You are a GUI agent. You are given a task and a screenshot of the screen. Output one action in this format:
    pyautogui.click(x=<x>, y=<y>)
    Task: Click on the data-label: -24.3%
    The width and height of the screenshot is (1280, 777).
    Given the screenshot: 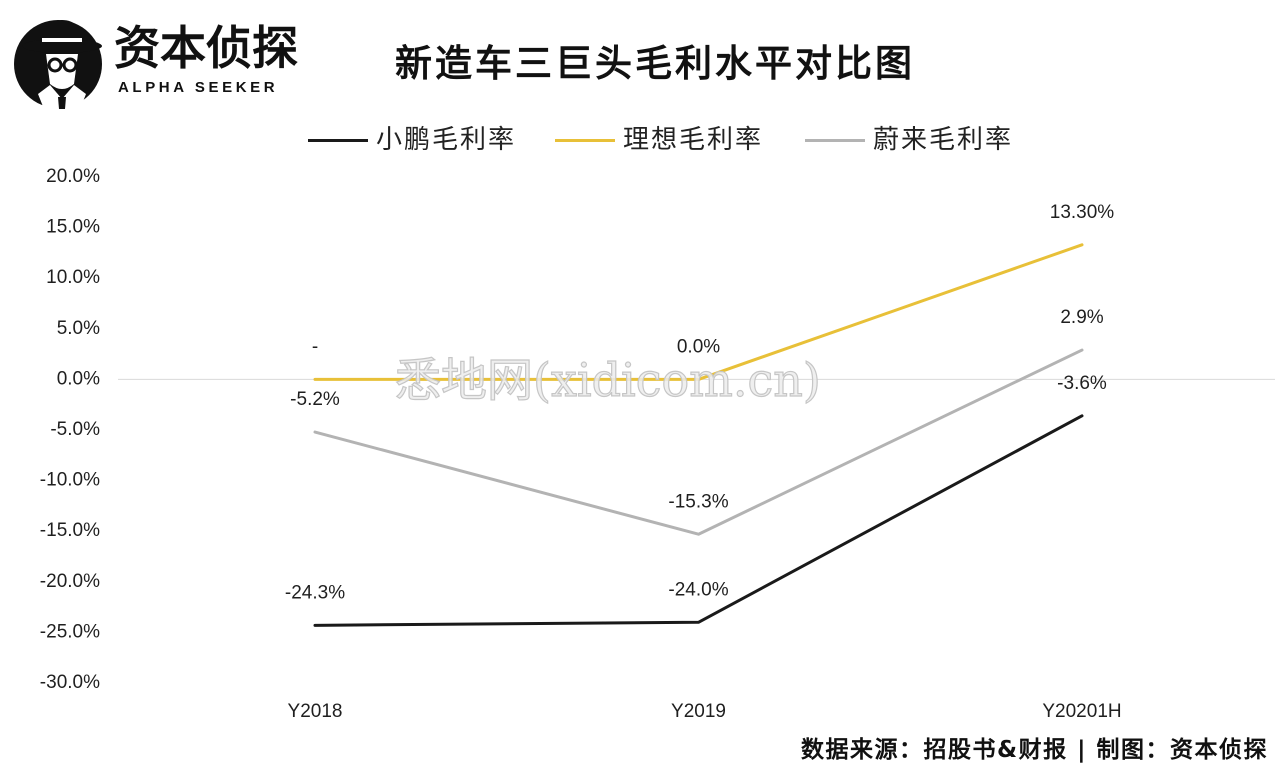 What is the action you would take?
    pyautogui.click(x=315, y=592)
    